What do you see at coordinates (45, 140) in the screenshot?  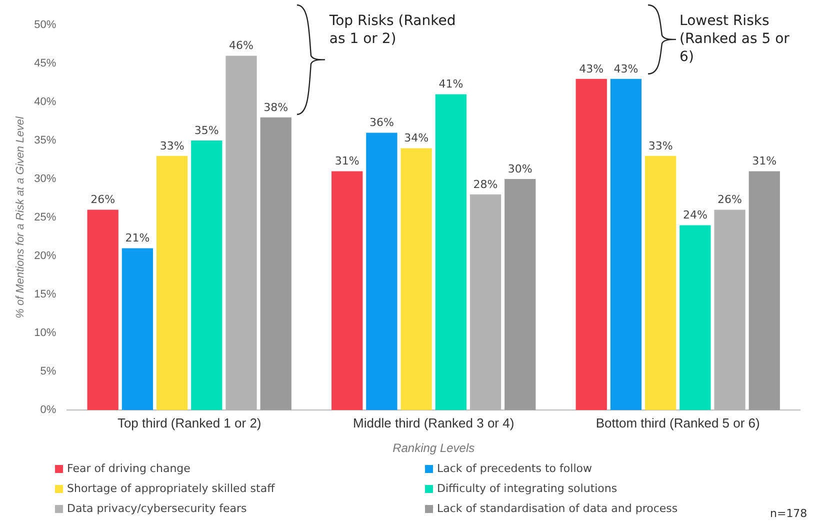 I see `y-tick-label: 35%` at bounding box center [45, 140].